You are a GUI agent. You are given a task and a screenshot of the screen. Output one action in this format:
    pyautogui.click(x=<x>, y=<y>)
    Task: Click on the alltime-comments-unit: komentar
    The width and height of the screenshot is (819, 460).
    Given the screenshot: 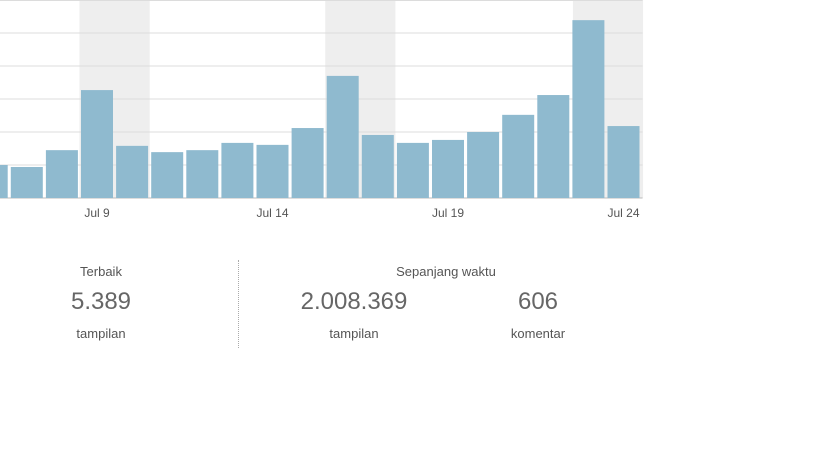 What is the action you would take?
    pyautogui.click(x=538, y=333)
    